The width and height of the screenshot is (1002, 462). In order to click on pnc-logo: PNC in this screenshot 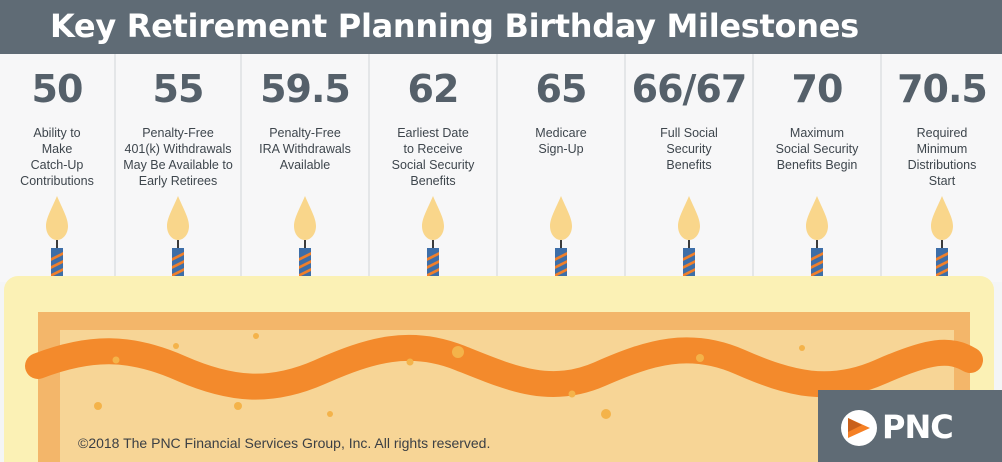, I will do `click(910, 426)`.